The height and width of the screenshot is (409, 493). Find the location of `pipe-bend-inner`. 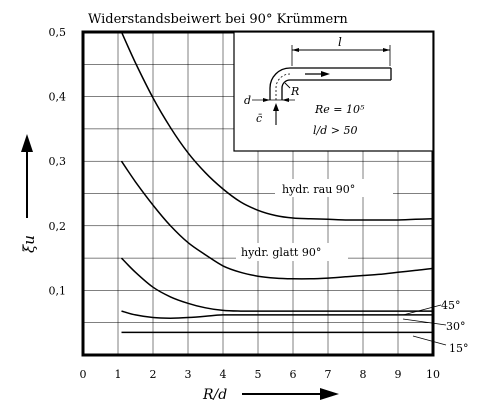

pipe-bend-inner is located at coordinates (336, 89).